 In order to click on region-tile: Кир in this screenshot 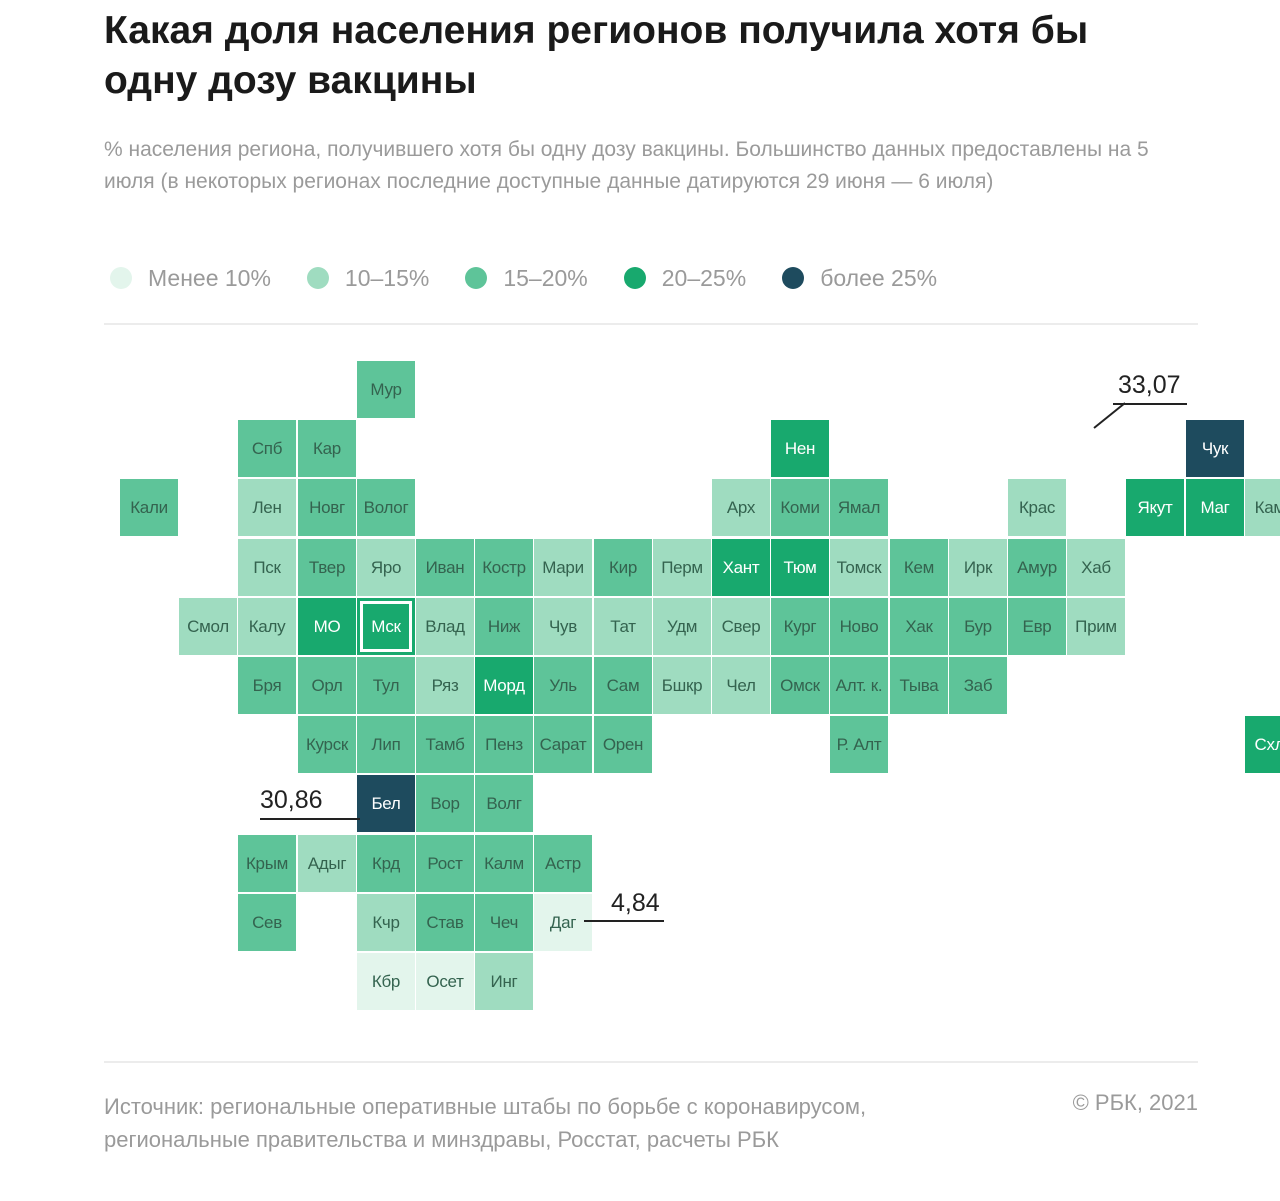, I will do `click(623, 567)`.